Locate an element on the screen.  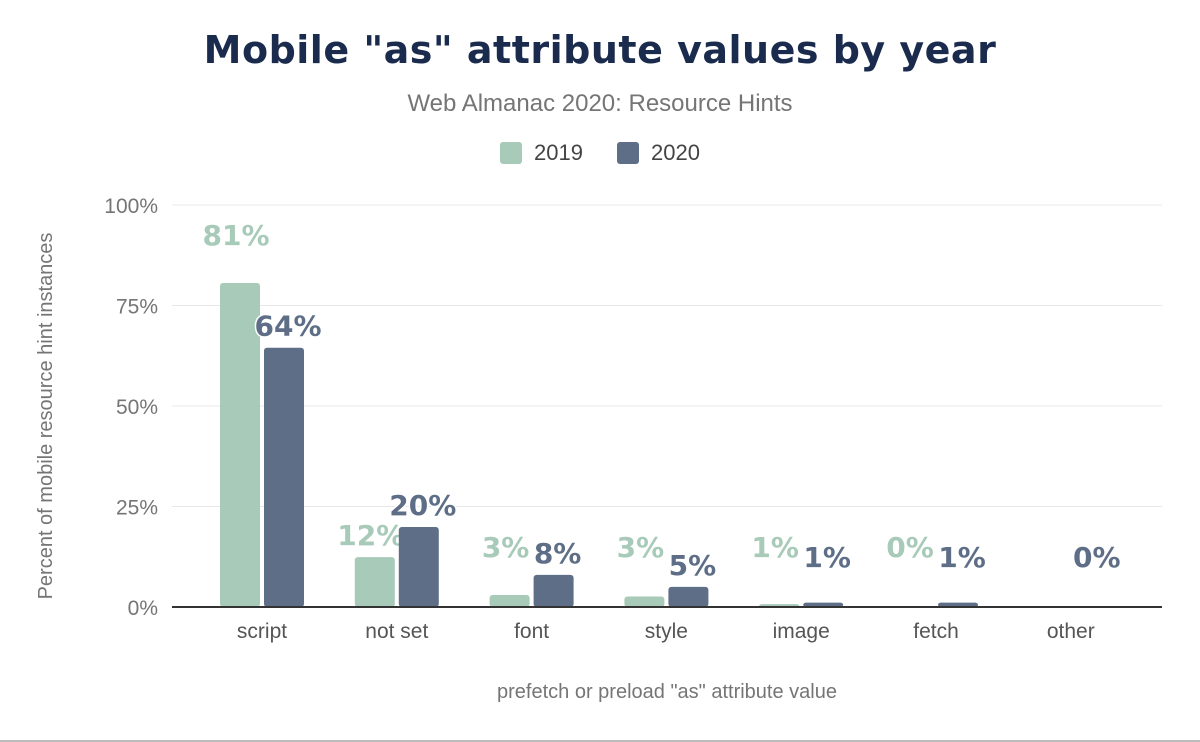
bar-2019-script is located at coordinates (240, 444).